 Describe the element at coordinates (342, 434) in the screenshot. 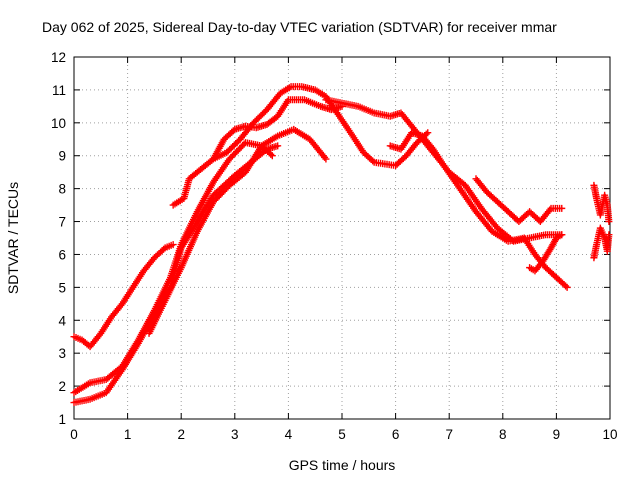

I see `x-tick-label: 5` at that location.